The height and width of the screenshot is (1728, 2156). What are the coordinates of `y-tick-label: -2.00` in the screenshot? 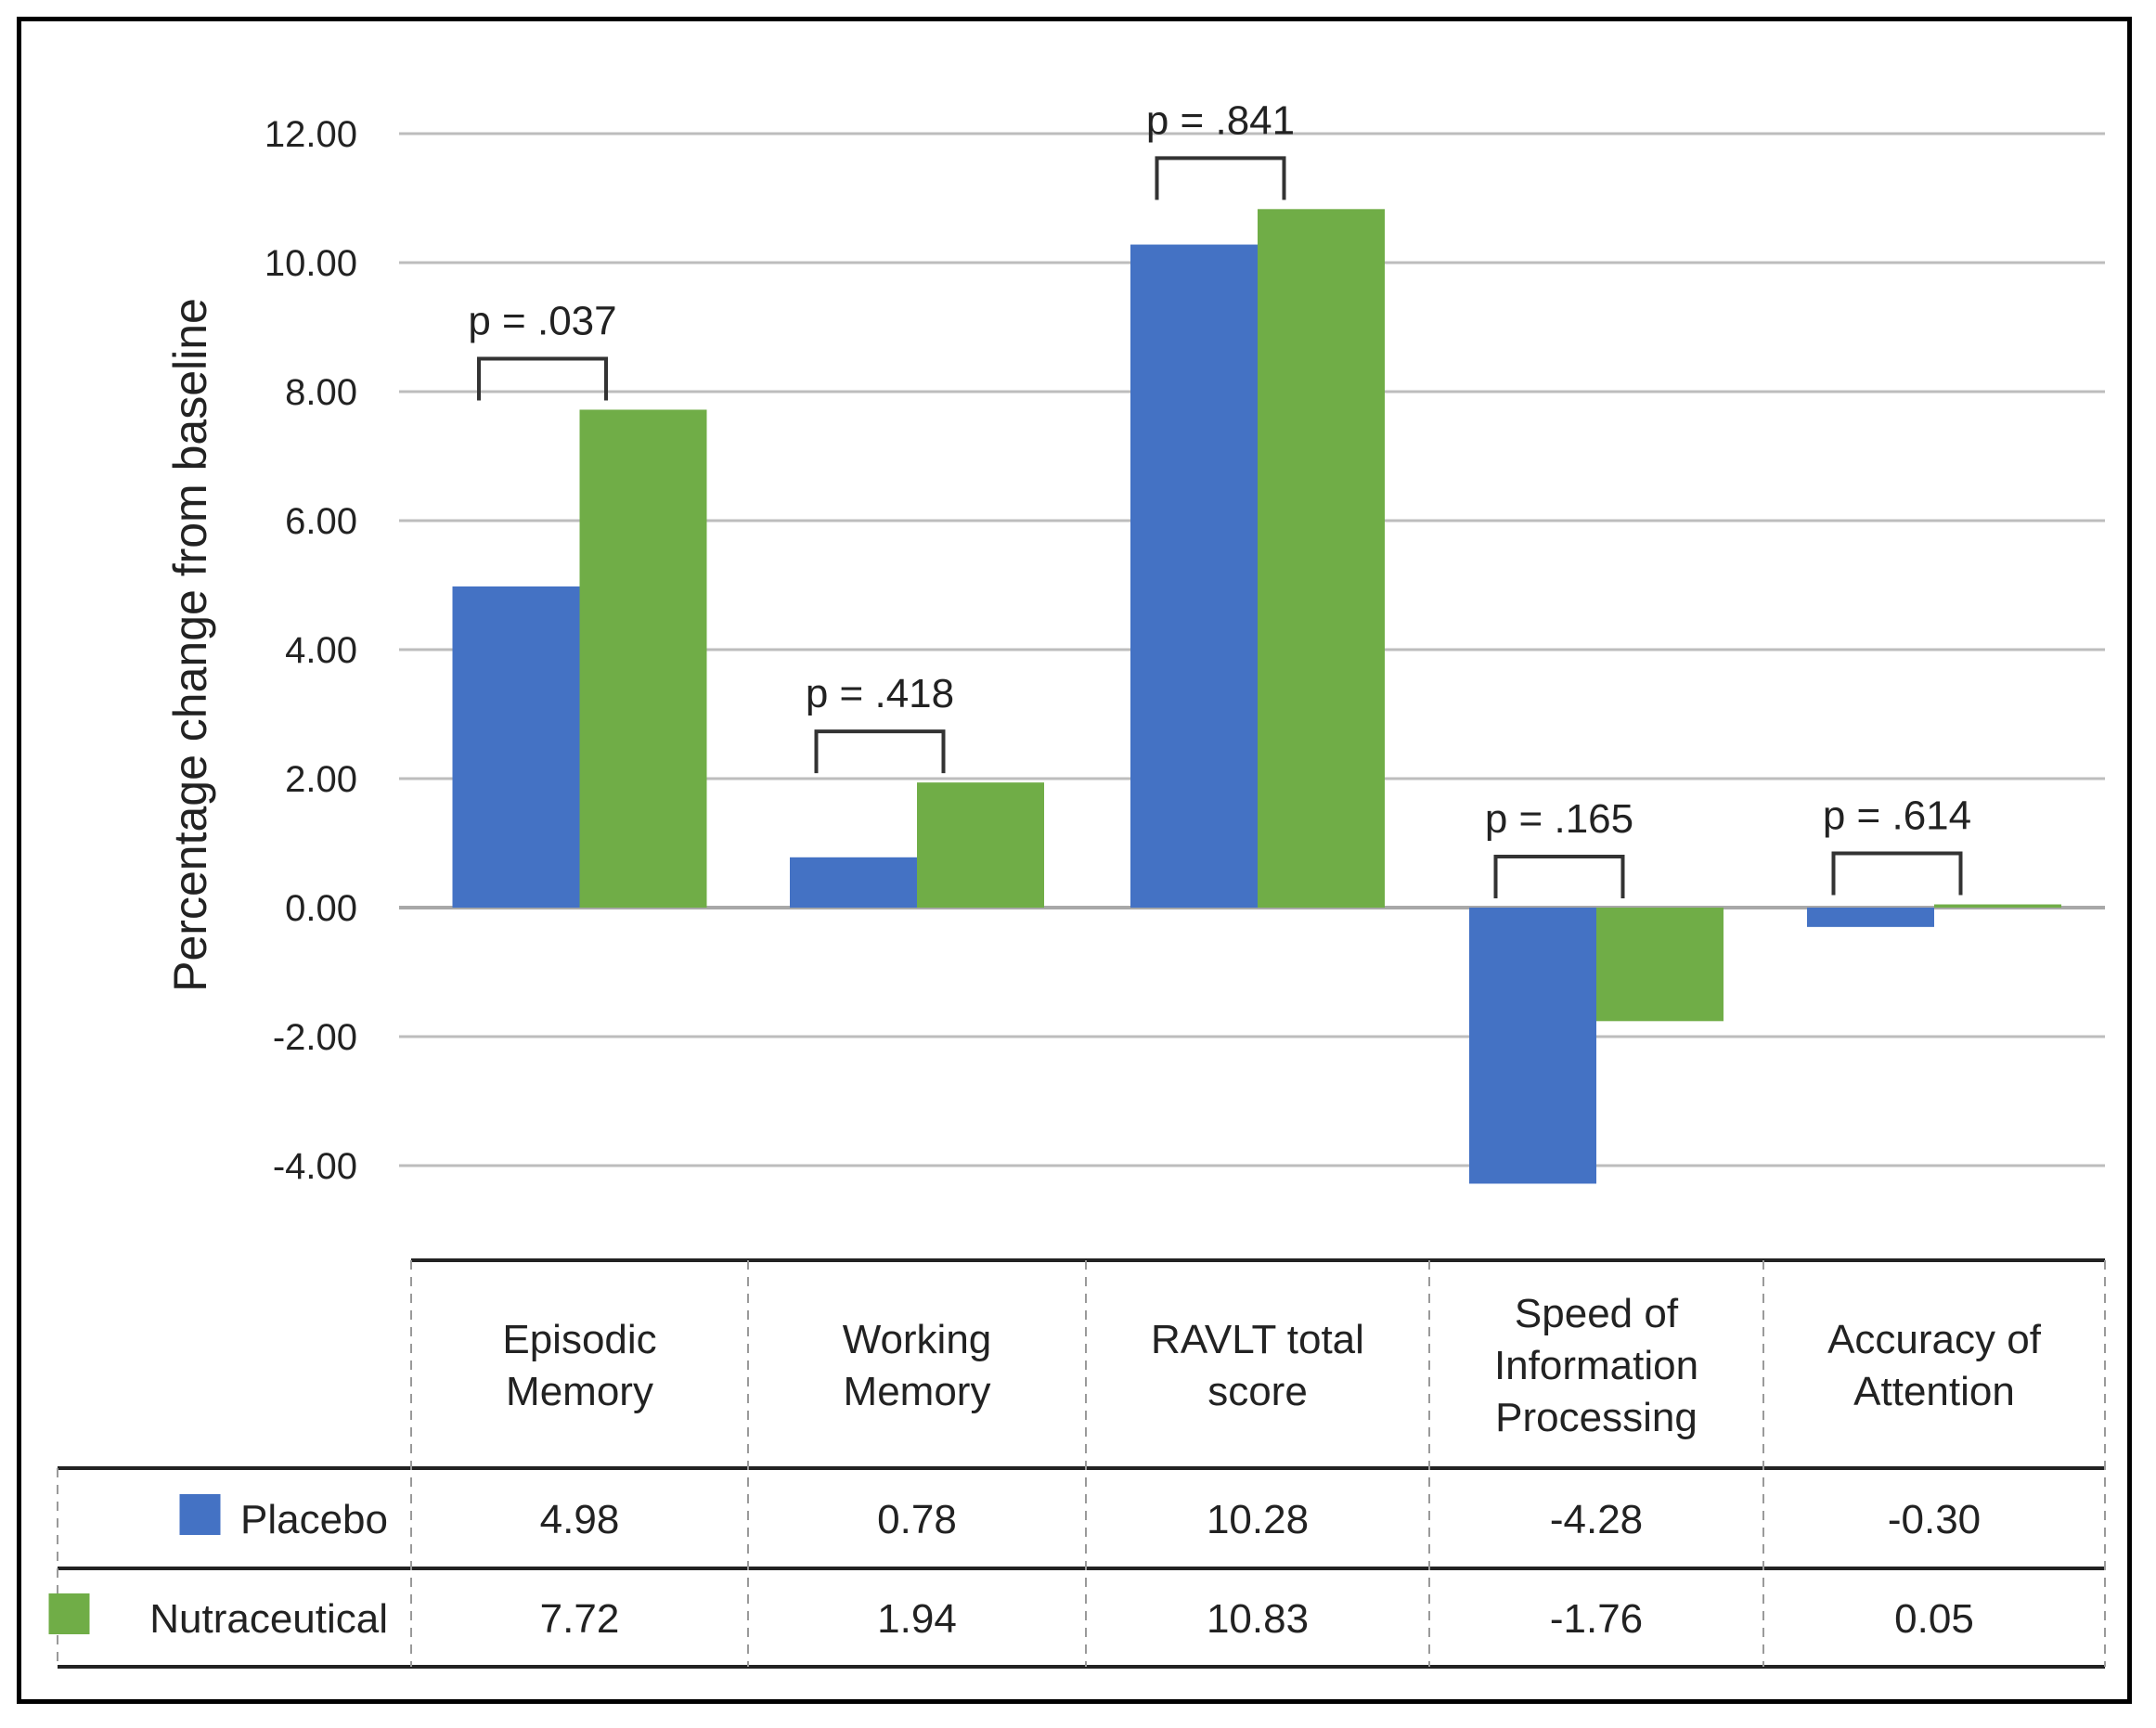 It's located at (315, 1037).